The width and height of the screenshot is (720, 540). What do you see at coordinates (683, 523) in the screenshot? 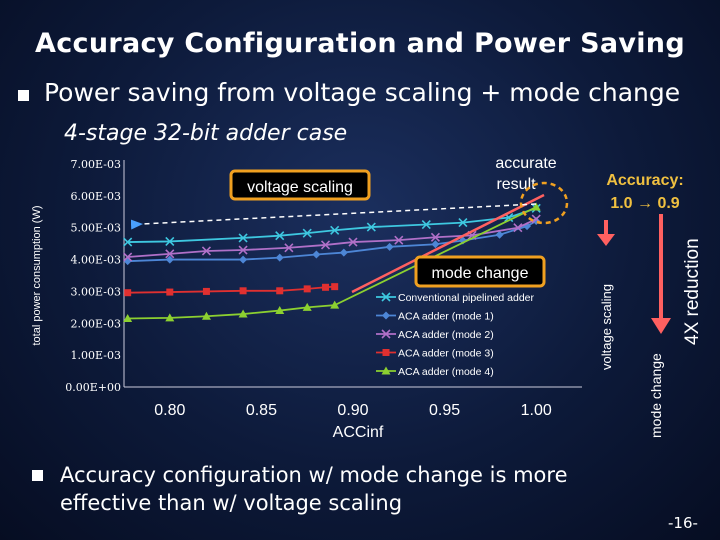
I see `page-number: -16-` at bounding box center [683, 523].